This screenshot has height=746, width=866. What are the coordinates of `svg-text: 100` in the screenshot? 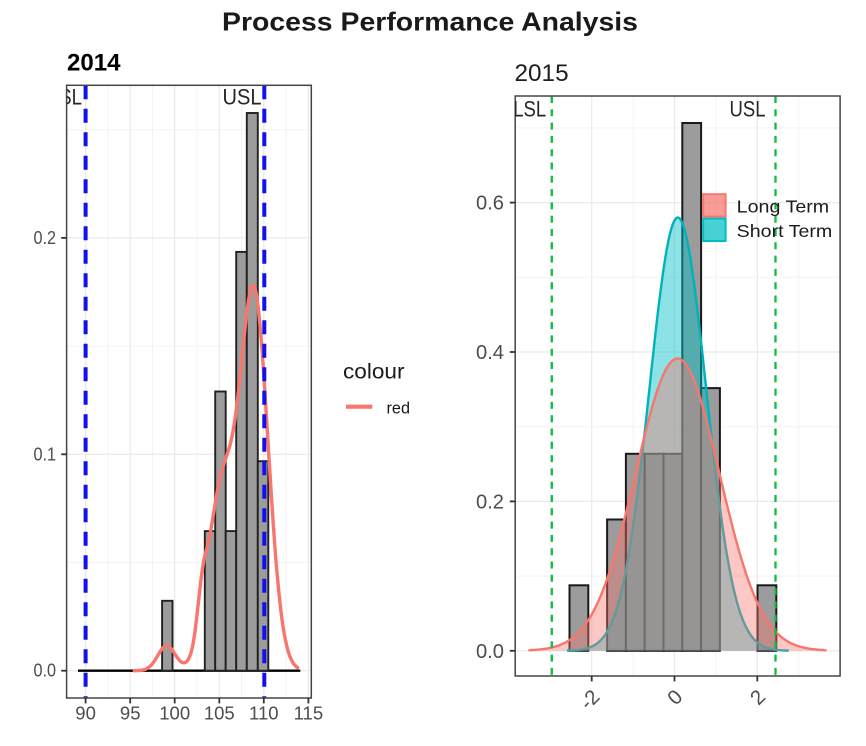 It's located at (174, 713).